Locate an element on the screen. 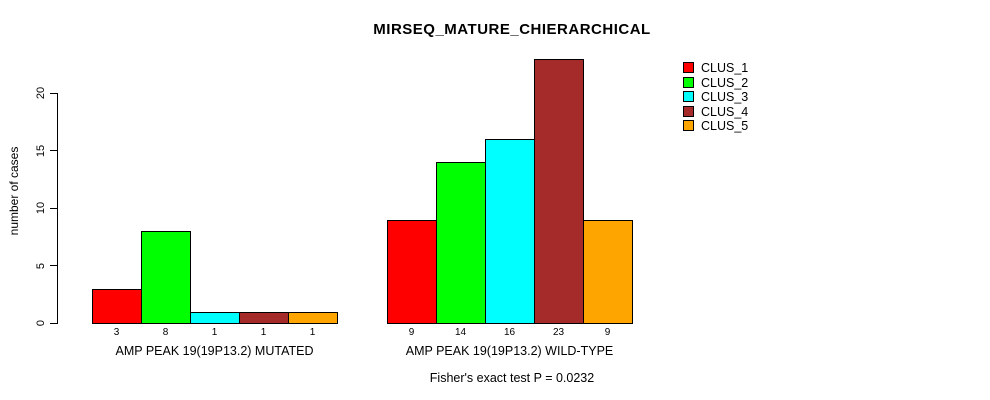 The image size is (990, 400). legend-label: CLUS_2 is located at coordinates (725, 82).